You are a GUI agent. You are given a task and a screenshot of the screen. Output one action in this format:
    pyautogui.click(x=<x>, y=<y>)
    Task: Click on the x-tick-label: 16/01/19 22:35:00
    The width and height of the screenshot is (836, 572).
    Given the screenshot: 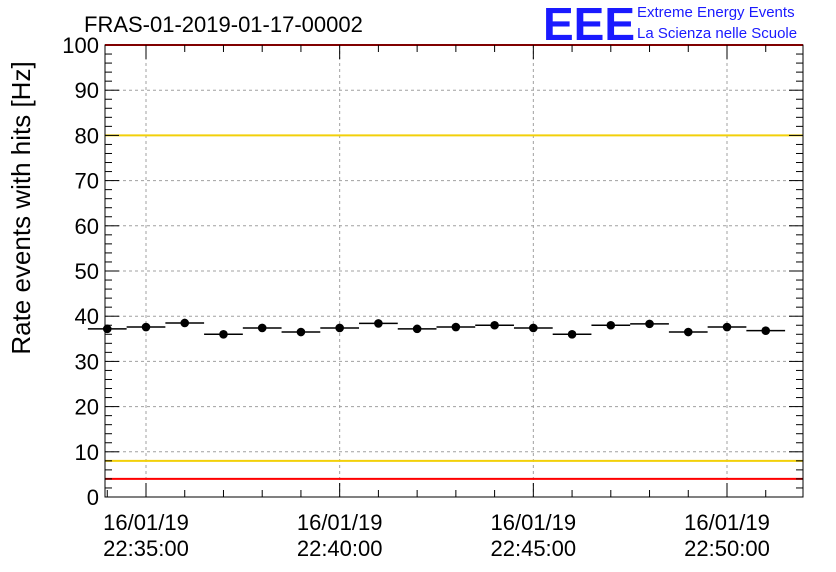 What is the action you would take?
    pyautogui.click(x=146, y=535)
    